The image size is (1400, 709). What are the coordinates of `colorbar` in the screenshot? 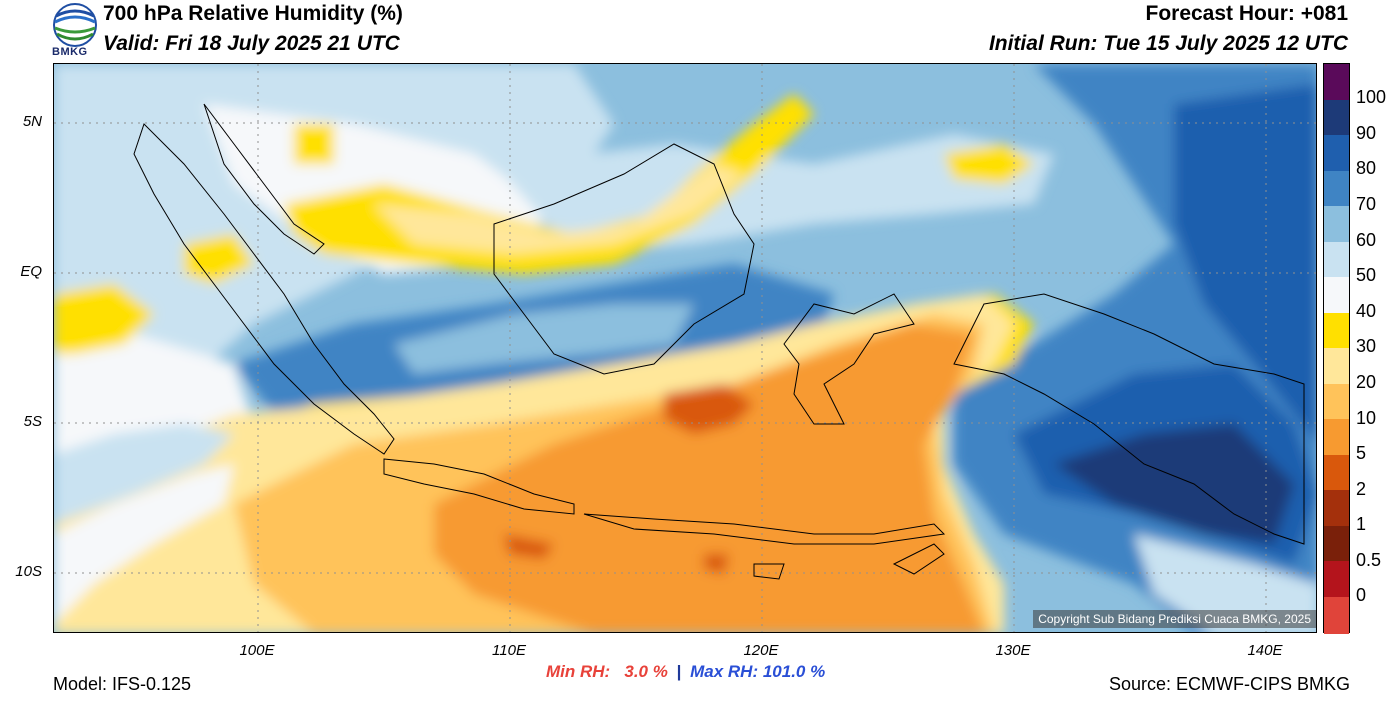 It's located at (1336, 348).